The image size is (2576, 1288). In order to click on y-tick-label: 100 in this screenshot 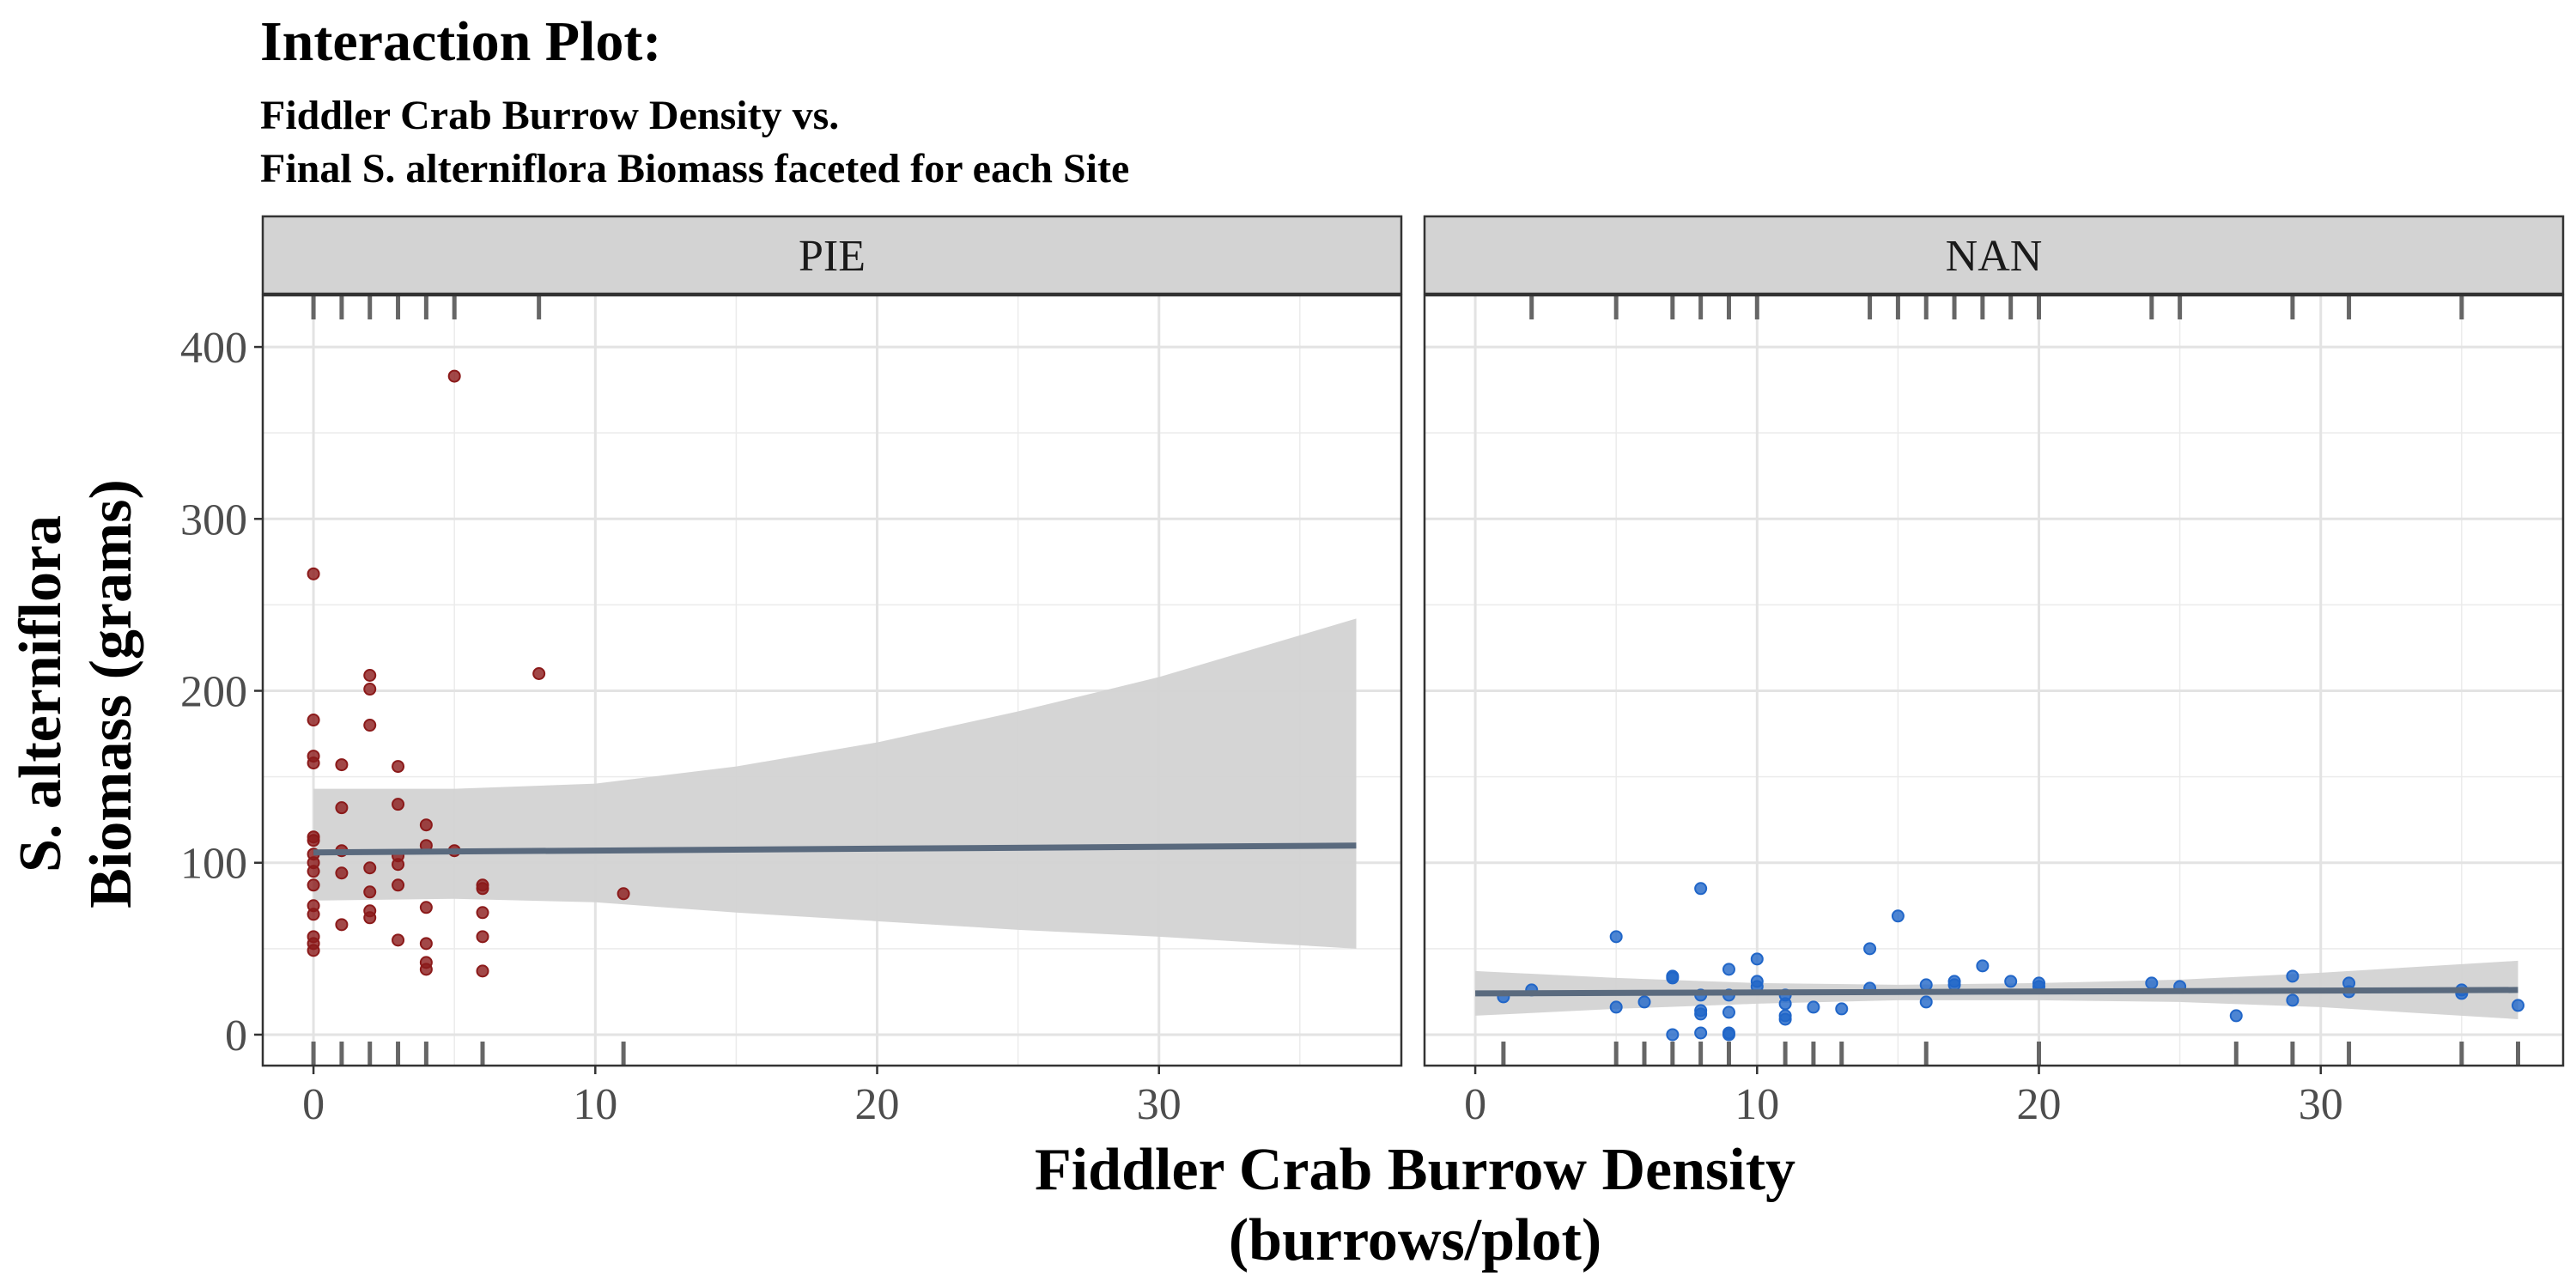, I will do `click(213, 865)`.